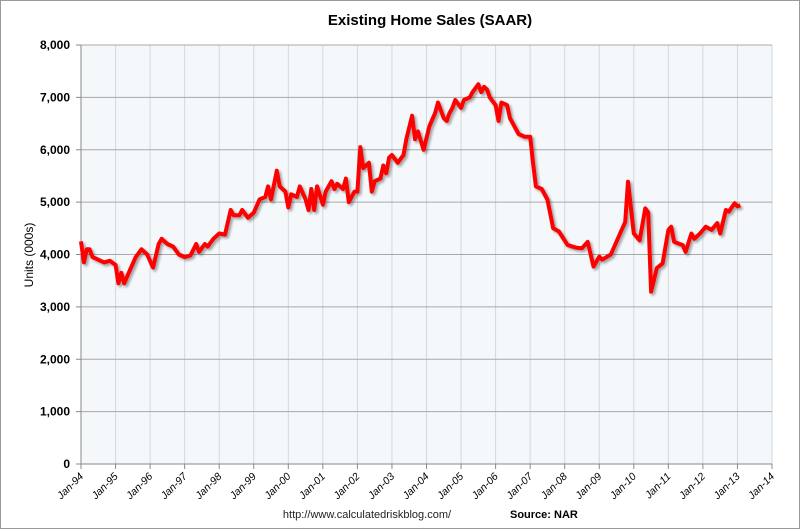 The width and height of the screenshot is (800, 529). Describe the element at coordinates (174, 486) in the screenshot. I see `x-tick-label: Jan-97` at that location.